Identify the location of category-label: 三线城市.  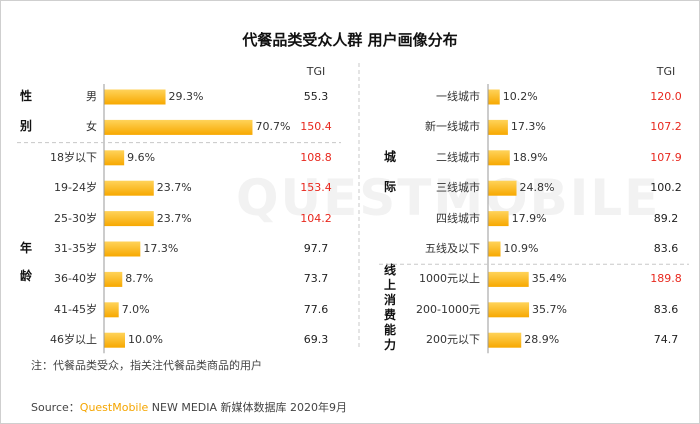
(458, 188).